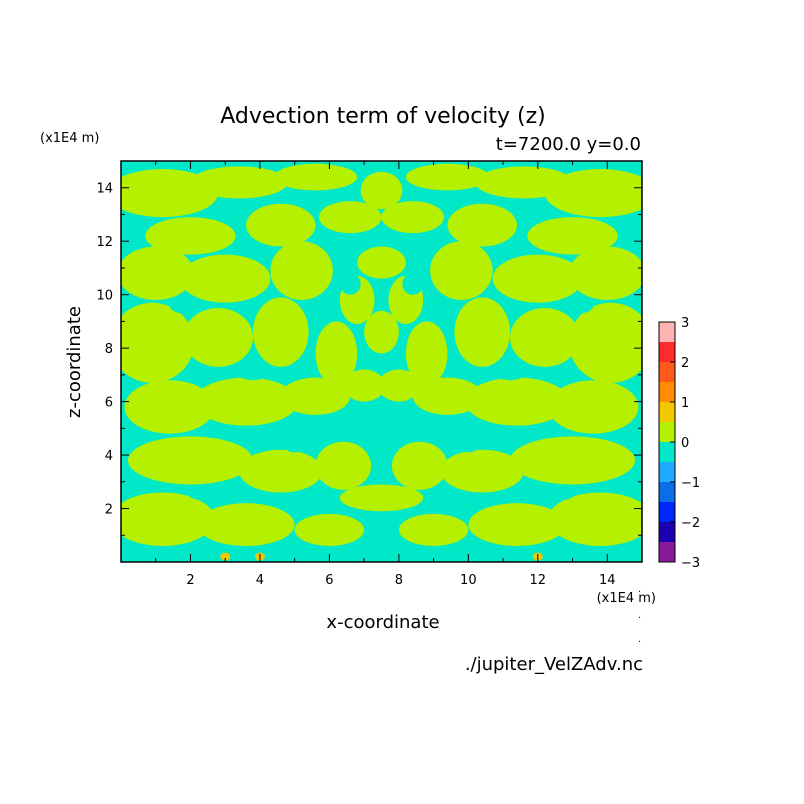  Describe the element at coordinates (690, 483) in the screenshot. I see `colorbar-tick-label: −1` at that location.